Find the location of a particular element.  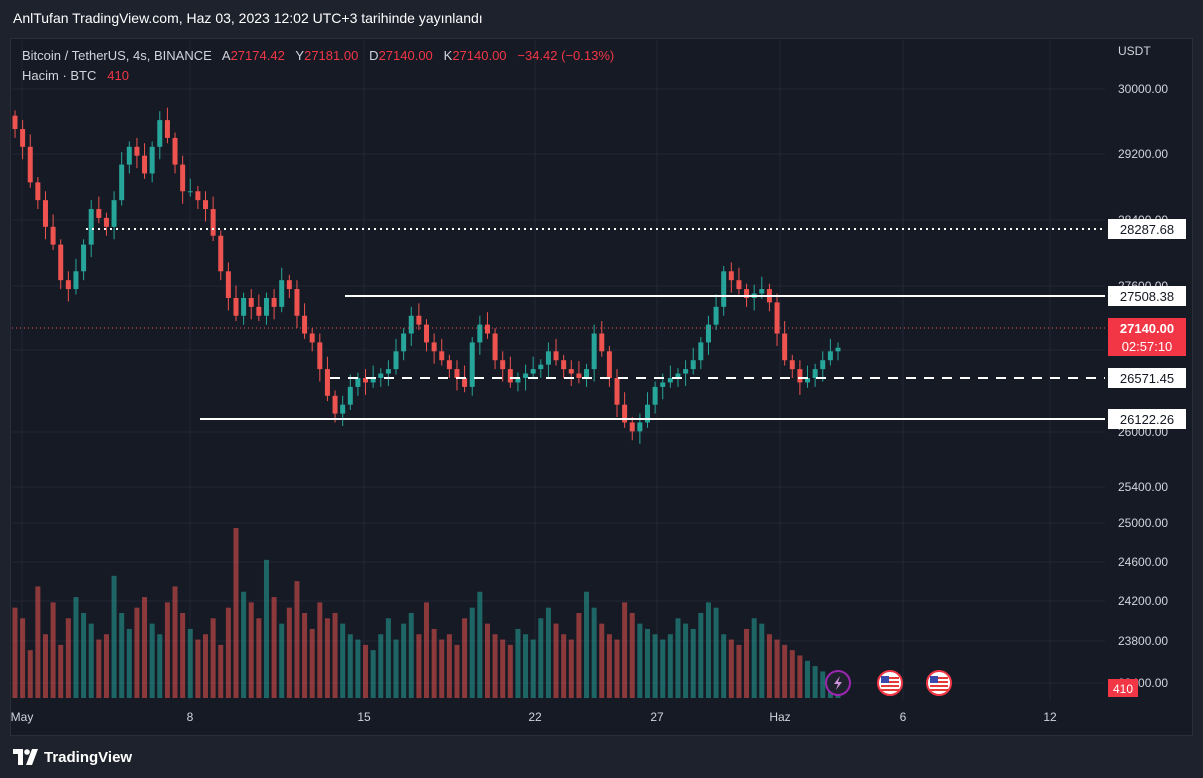

footer is located at coordinates (601, 757).